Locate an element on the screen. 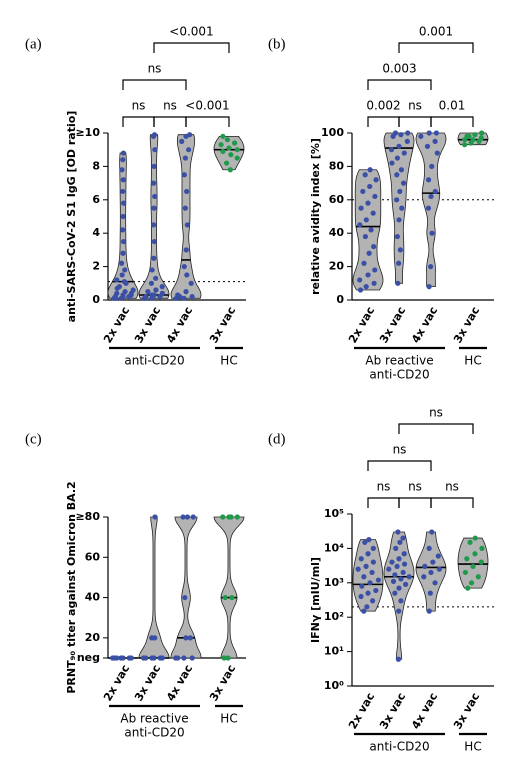 Image resolution: width=514 pixels, height=781 pixels. y-axis-label: relative avidity index [%] is located at coordinates (315, 216).